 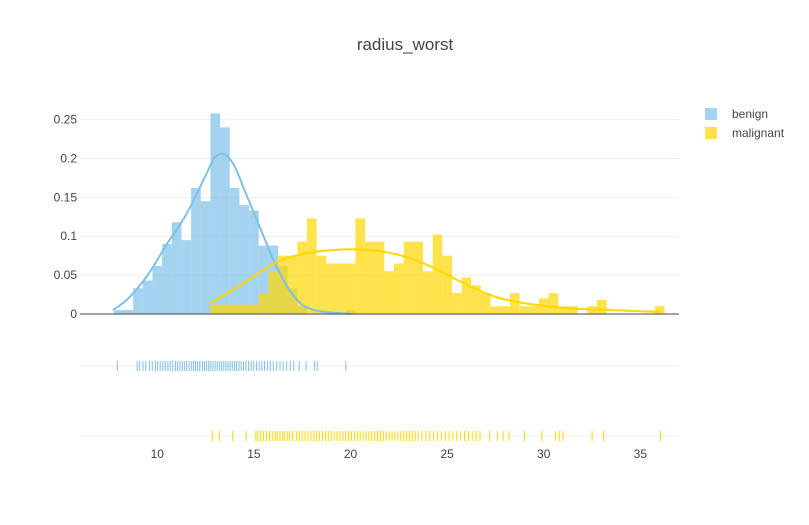 What do you see at coordinates (758, 133) in the screenshot?
I see `legend-label: malignant` at bounding box center [758, 133].